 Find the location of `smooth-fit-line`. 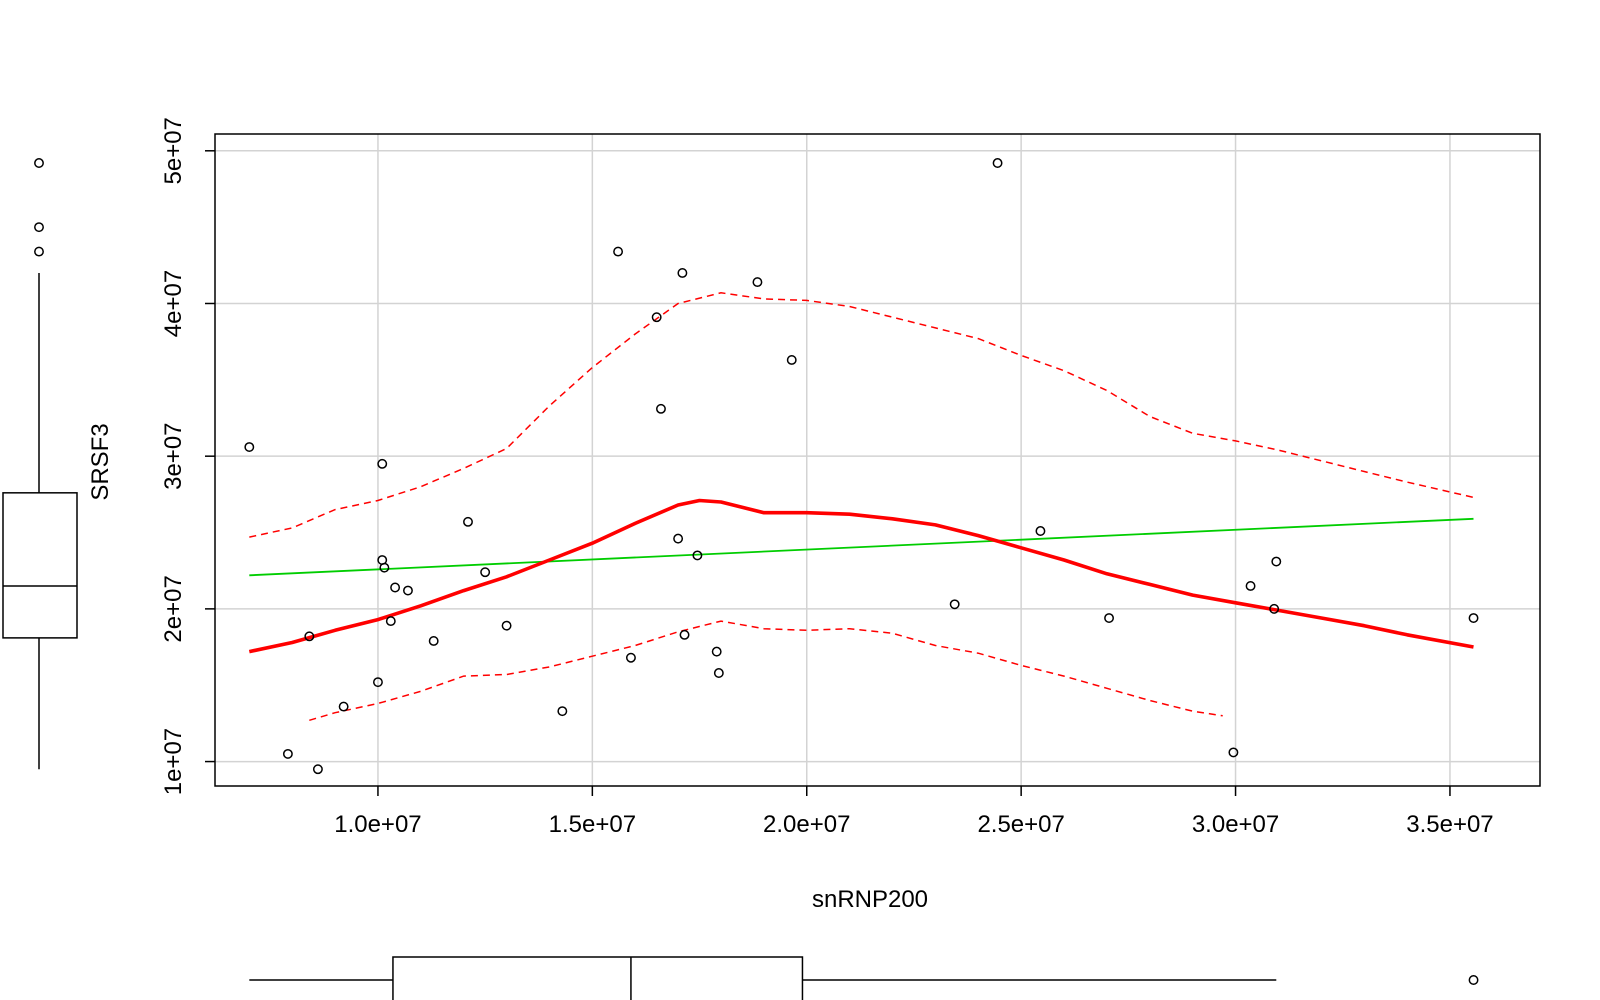

smooth-fit-line is located at coordinates (861, 576).